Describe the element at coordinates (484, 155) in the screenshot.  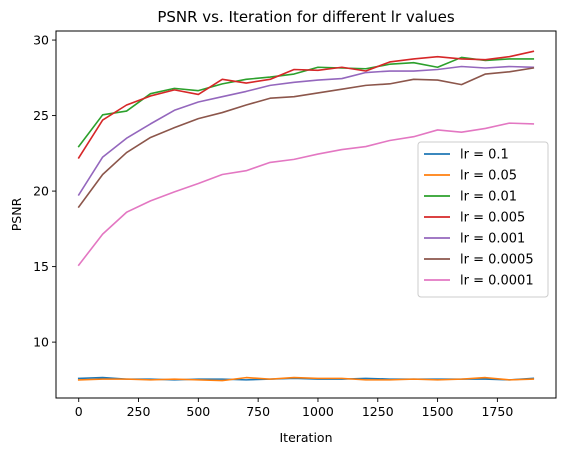
I see `legend-label-0: lr = 0.1` at that location.